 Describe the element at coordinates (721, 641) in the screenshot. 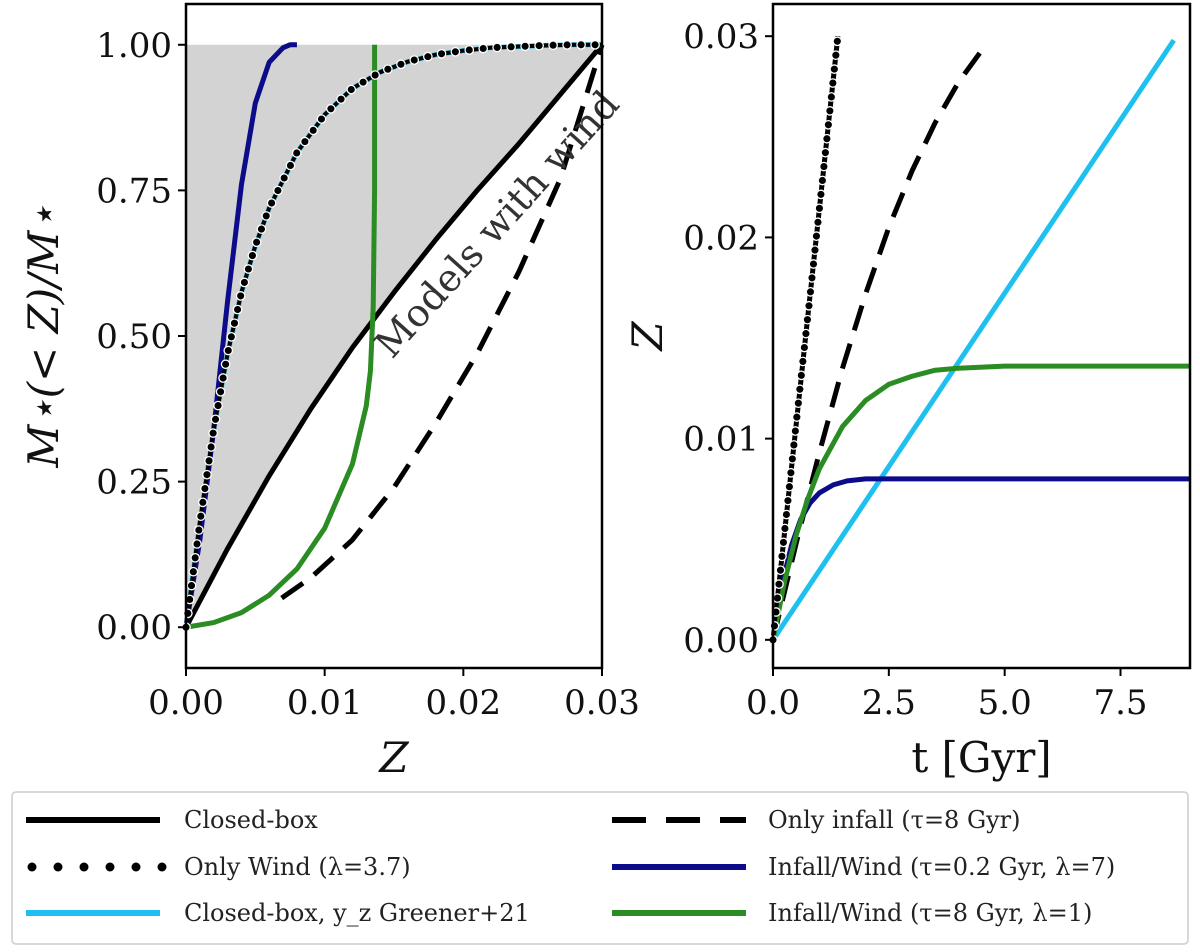

I see `y-tick-label: 0.00` at that location.